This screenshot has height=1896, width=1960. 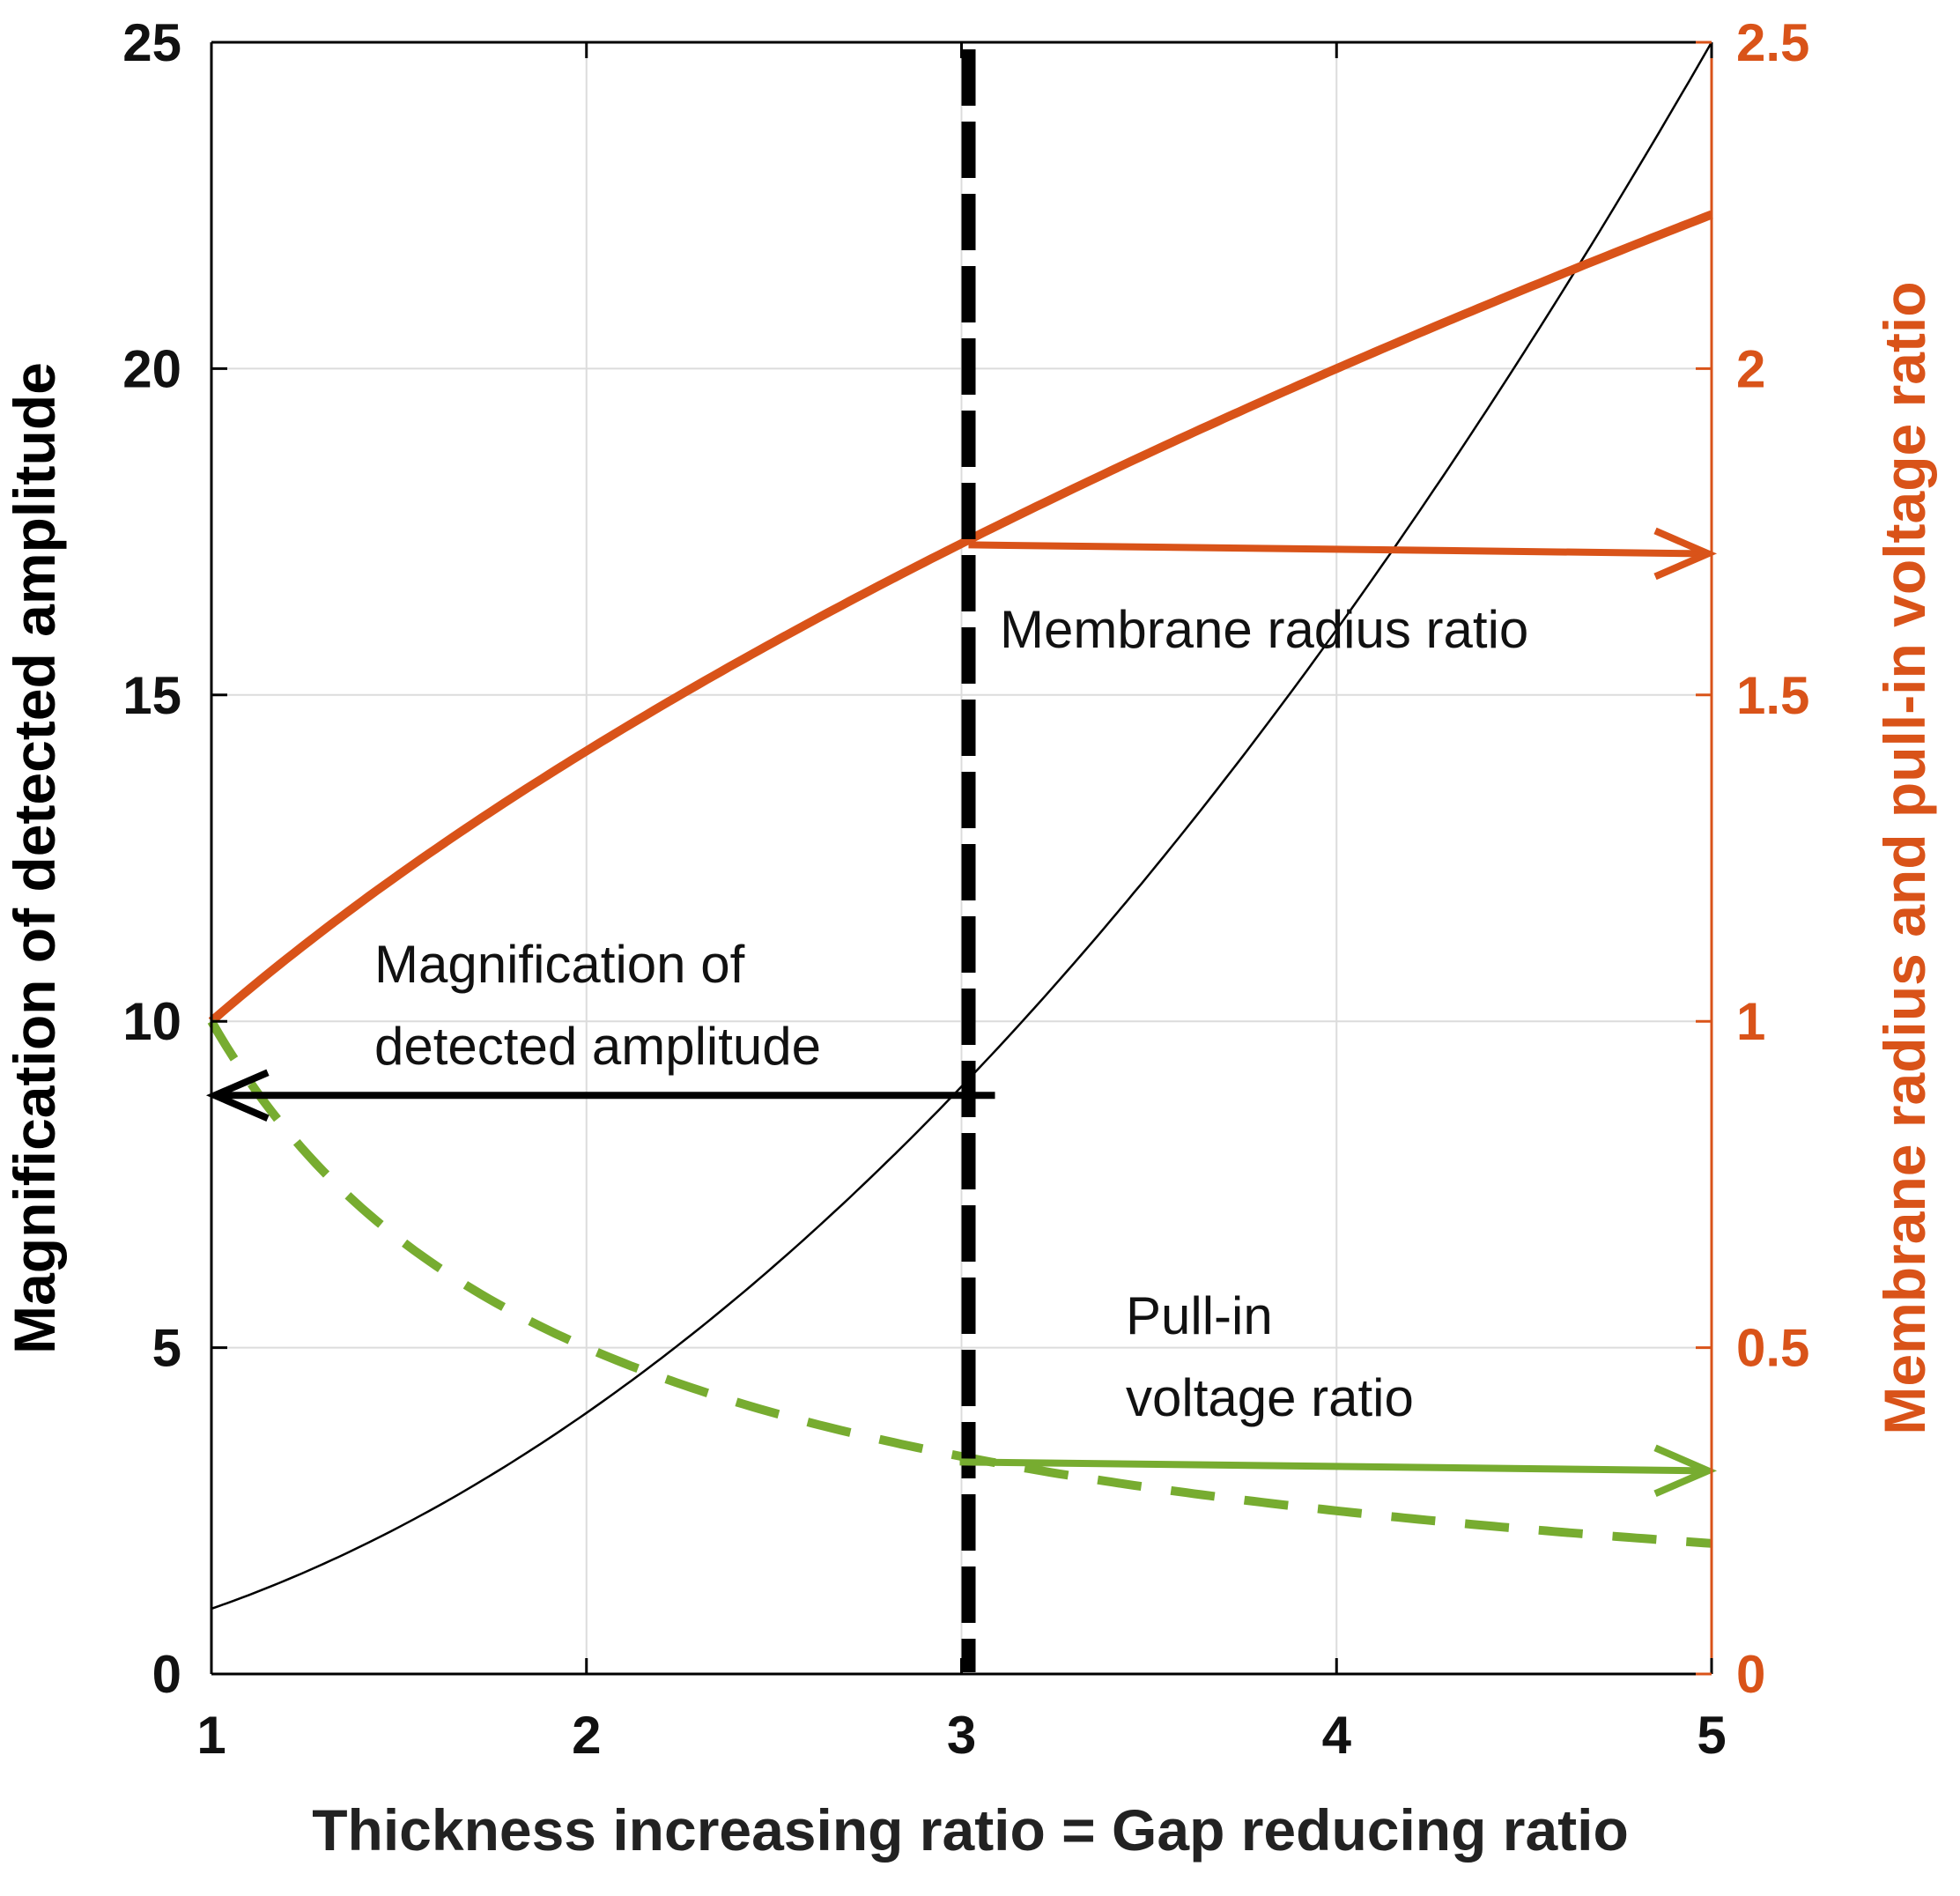 What do you see at coordinates (1772, 695) in the screenshot?
I see `right-y-tick-label: 1.5` at bounding box center [1772, 695].